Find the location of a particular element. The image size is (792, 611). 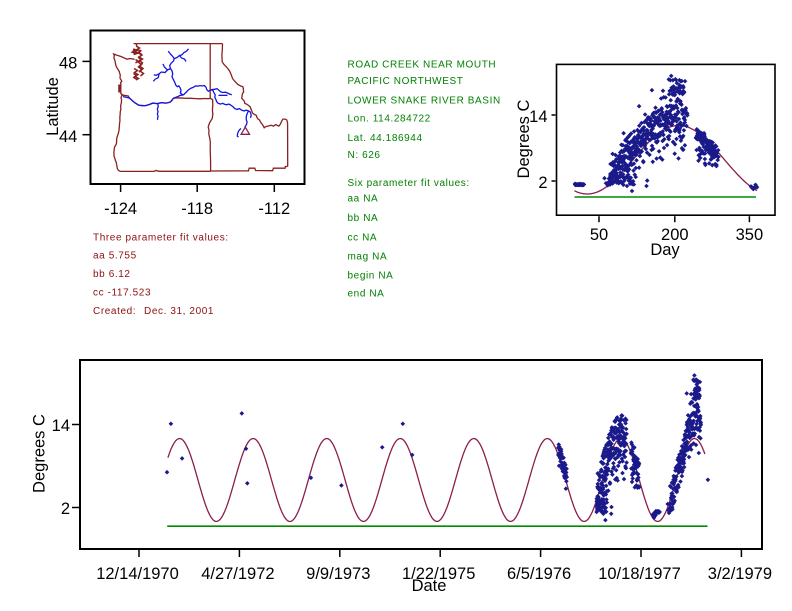

svg-text: 3/2/1979 is located at coordinates (740, 574).